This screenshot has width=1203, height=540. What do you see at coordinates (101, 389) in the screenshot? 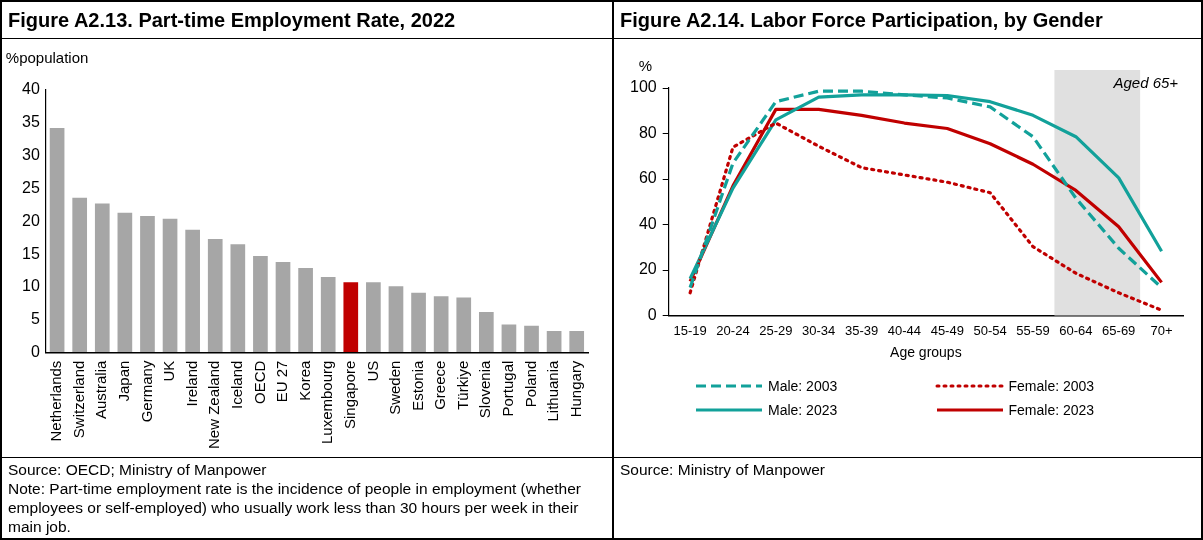
I see `x-tick-label: Australia` at bounding box center [101, 389].